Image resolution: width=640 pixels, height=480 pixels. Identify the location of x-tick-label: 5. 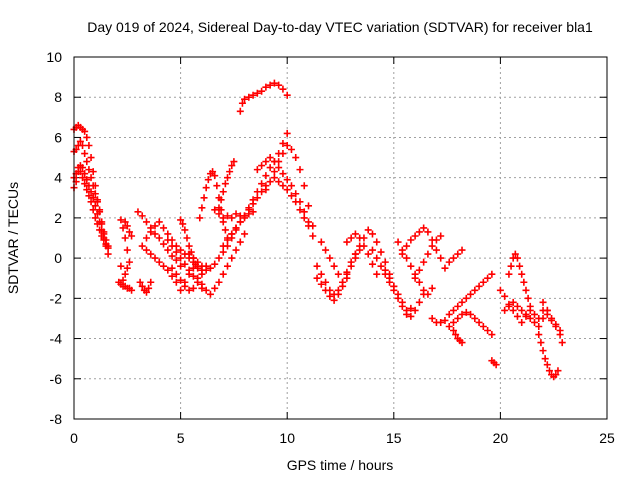
(181, 438).